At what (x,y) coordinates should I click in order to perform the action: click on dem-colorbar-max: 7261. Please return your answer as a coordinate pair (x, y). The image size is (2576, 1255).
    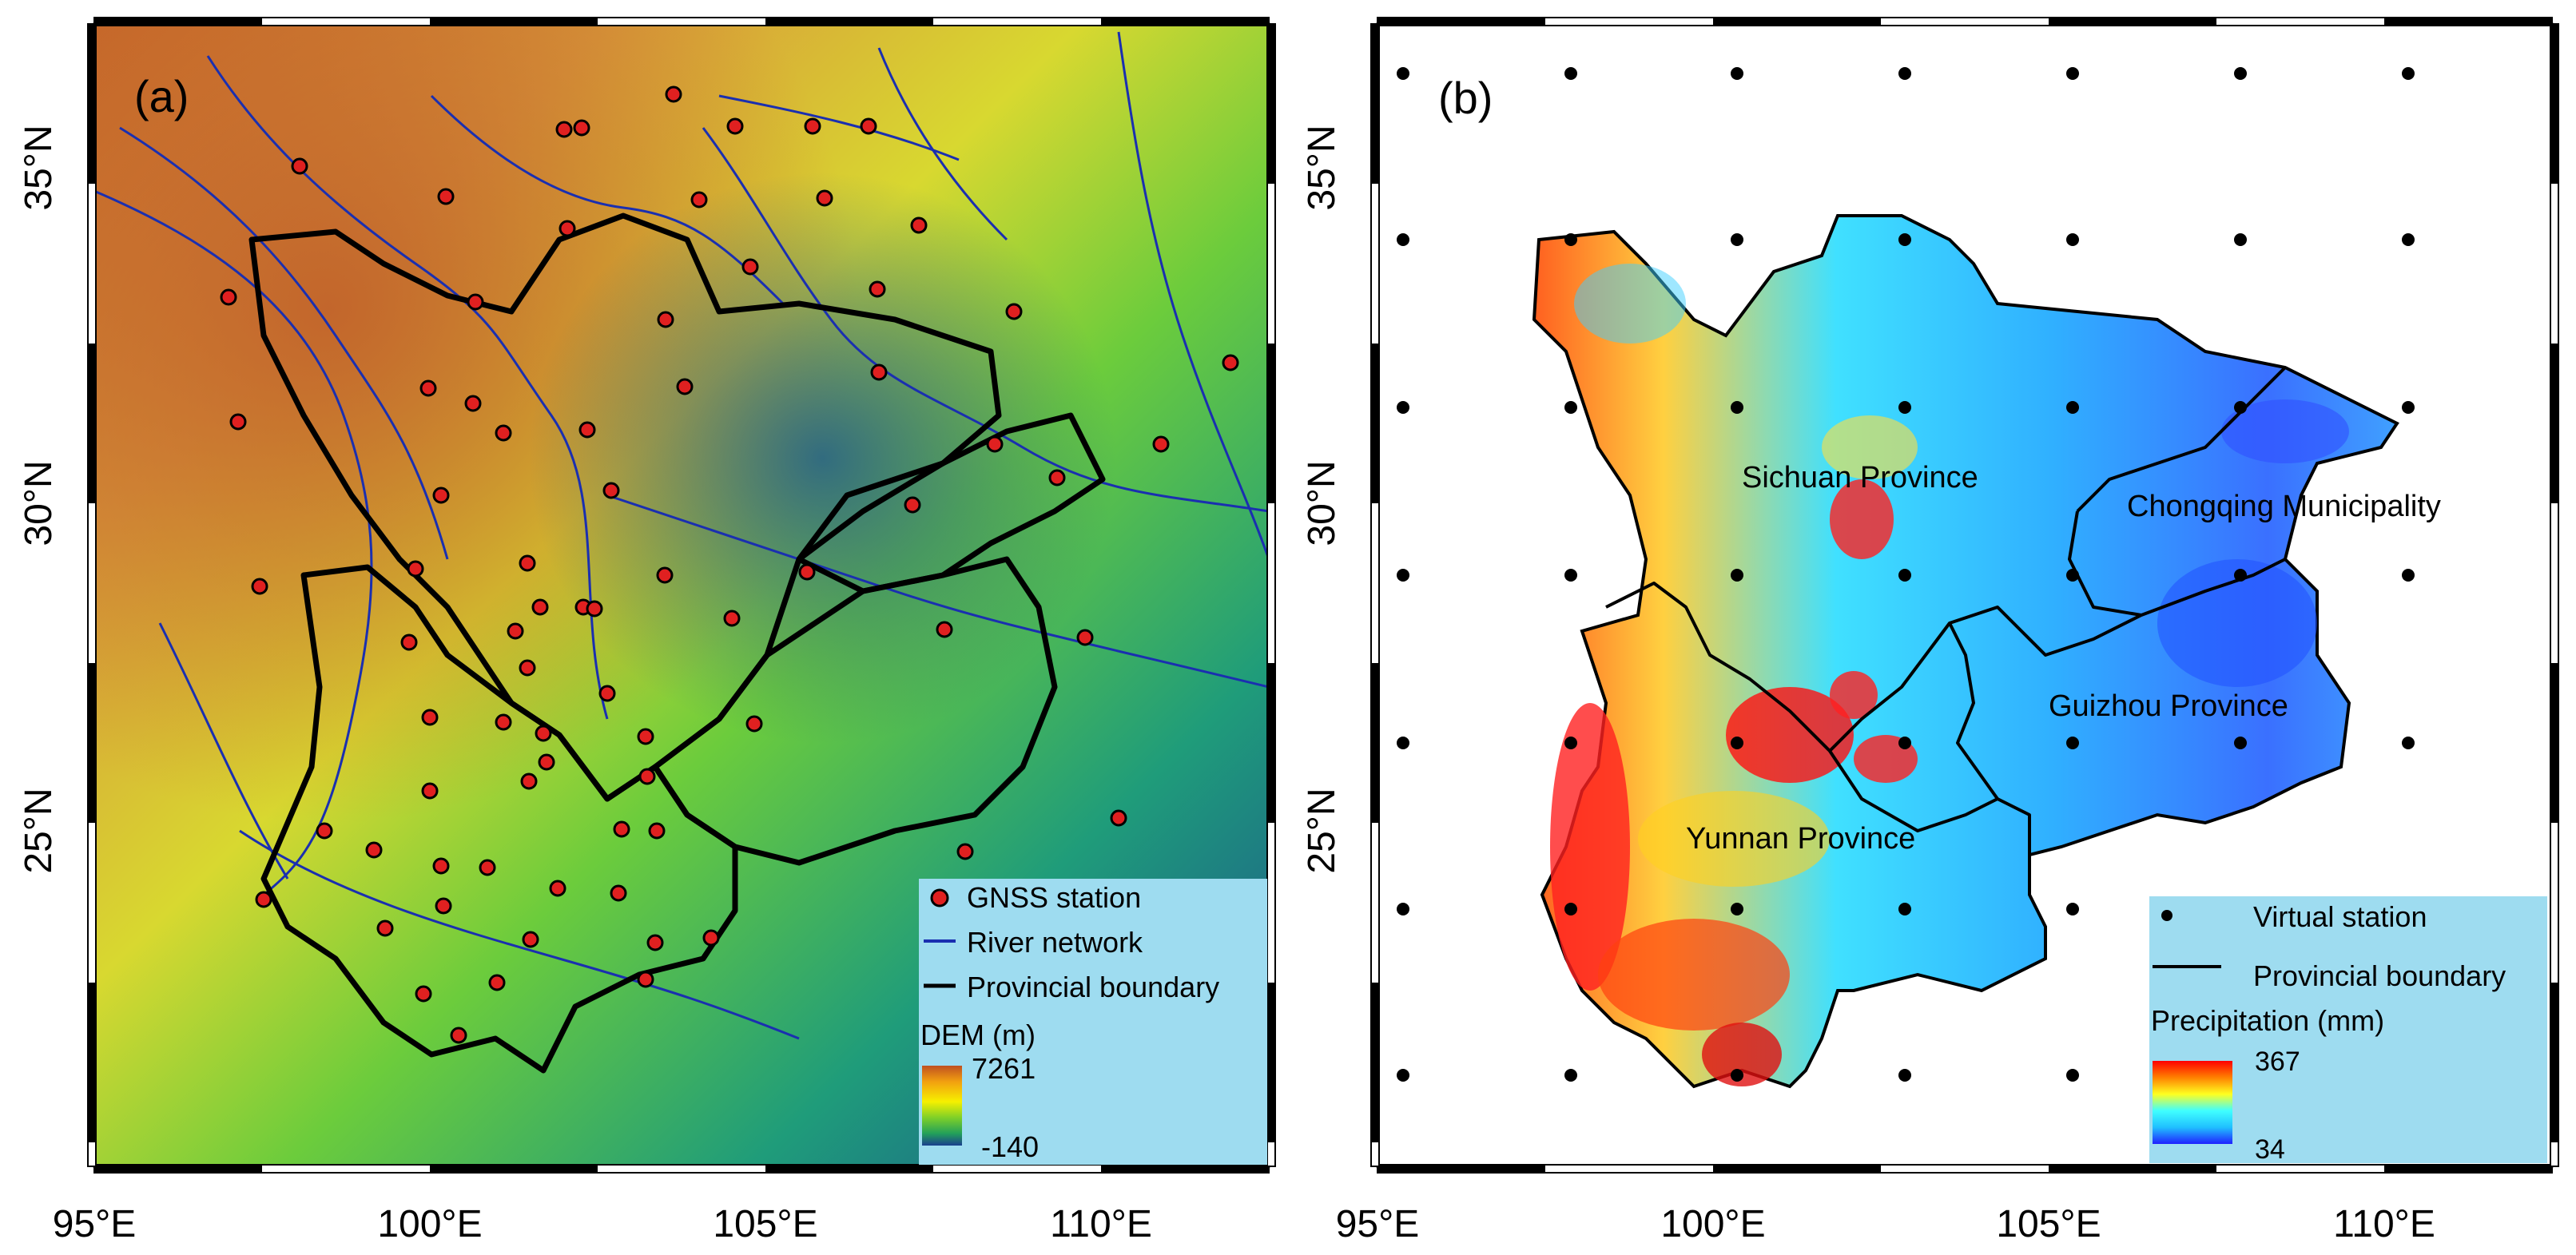
    Looking at the image, I should click on (1004, 1068).